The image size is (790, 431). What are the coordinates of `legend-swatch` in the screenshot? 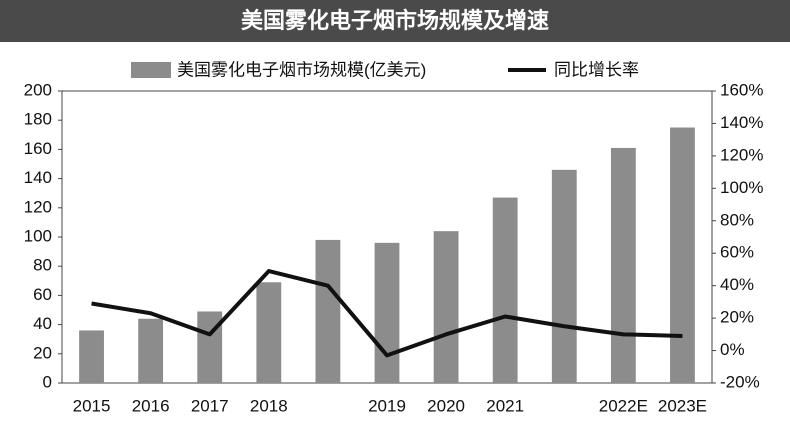 It's located at (151, 70).